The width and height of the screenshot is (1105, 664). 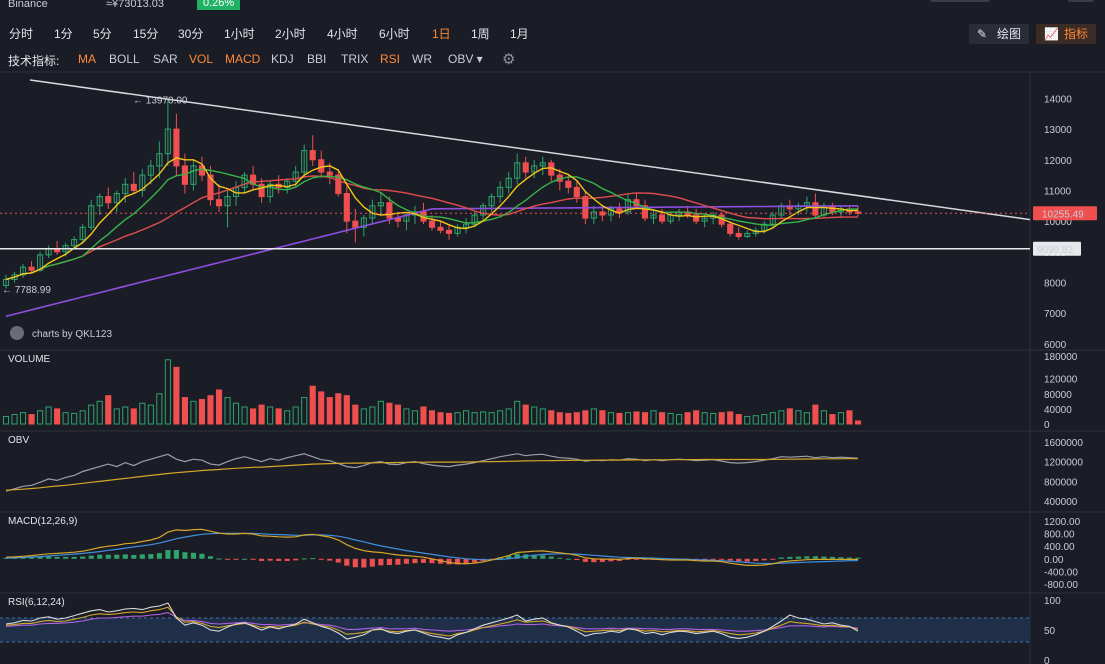 I want to click on tab-timeframe: 1月, so click(x=519, y=34).